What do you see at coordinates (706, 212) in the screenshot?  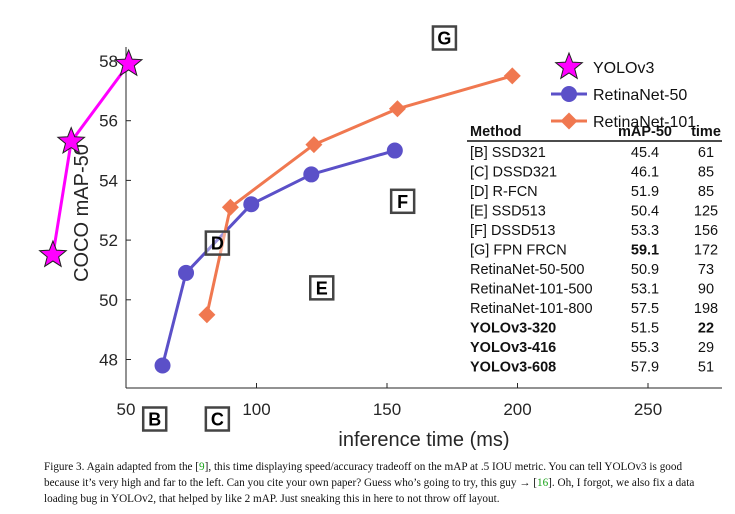 I see `table-cell-time: 125` at bounding box center [706, 212].